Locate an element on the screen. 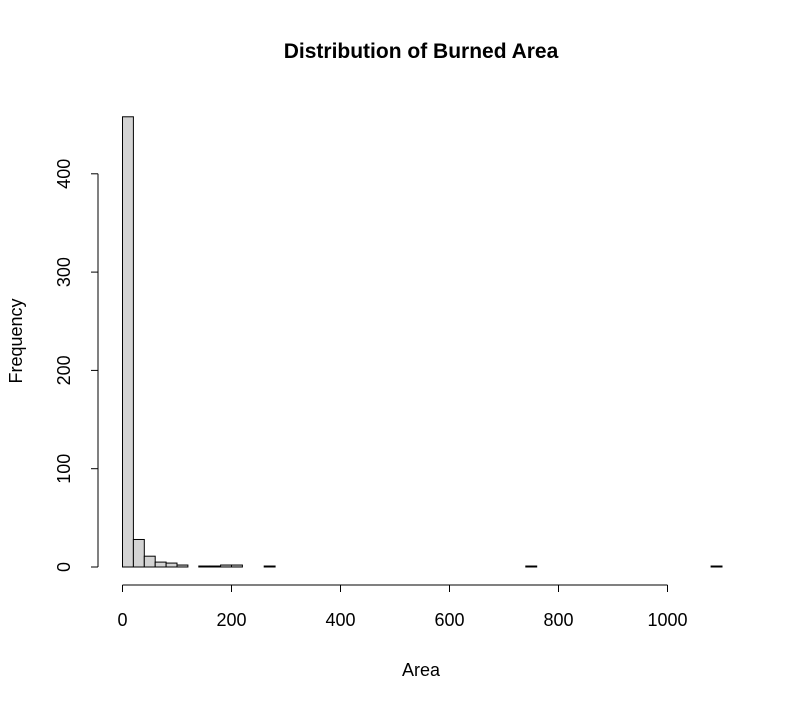  y-tick-label: 400 is located at coordinates (64, 174).